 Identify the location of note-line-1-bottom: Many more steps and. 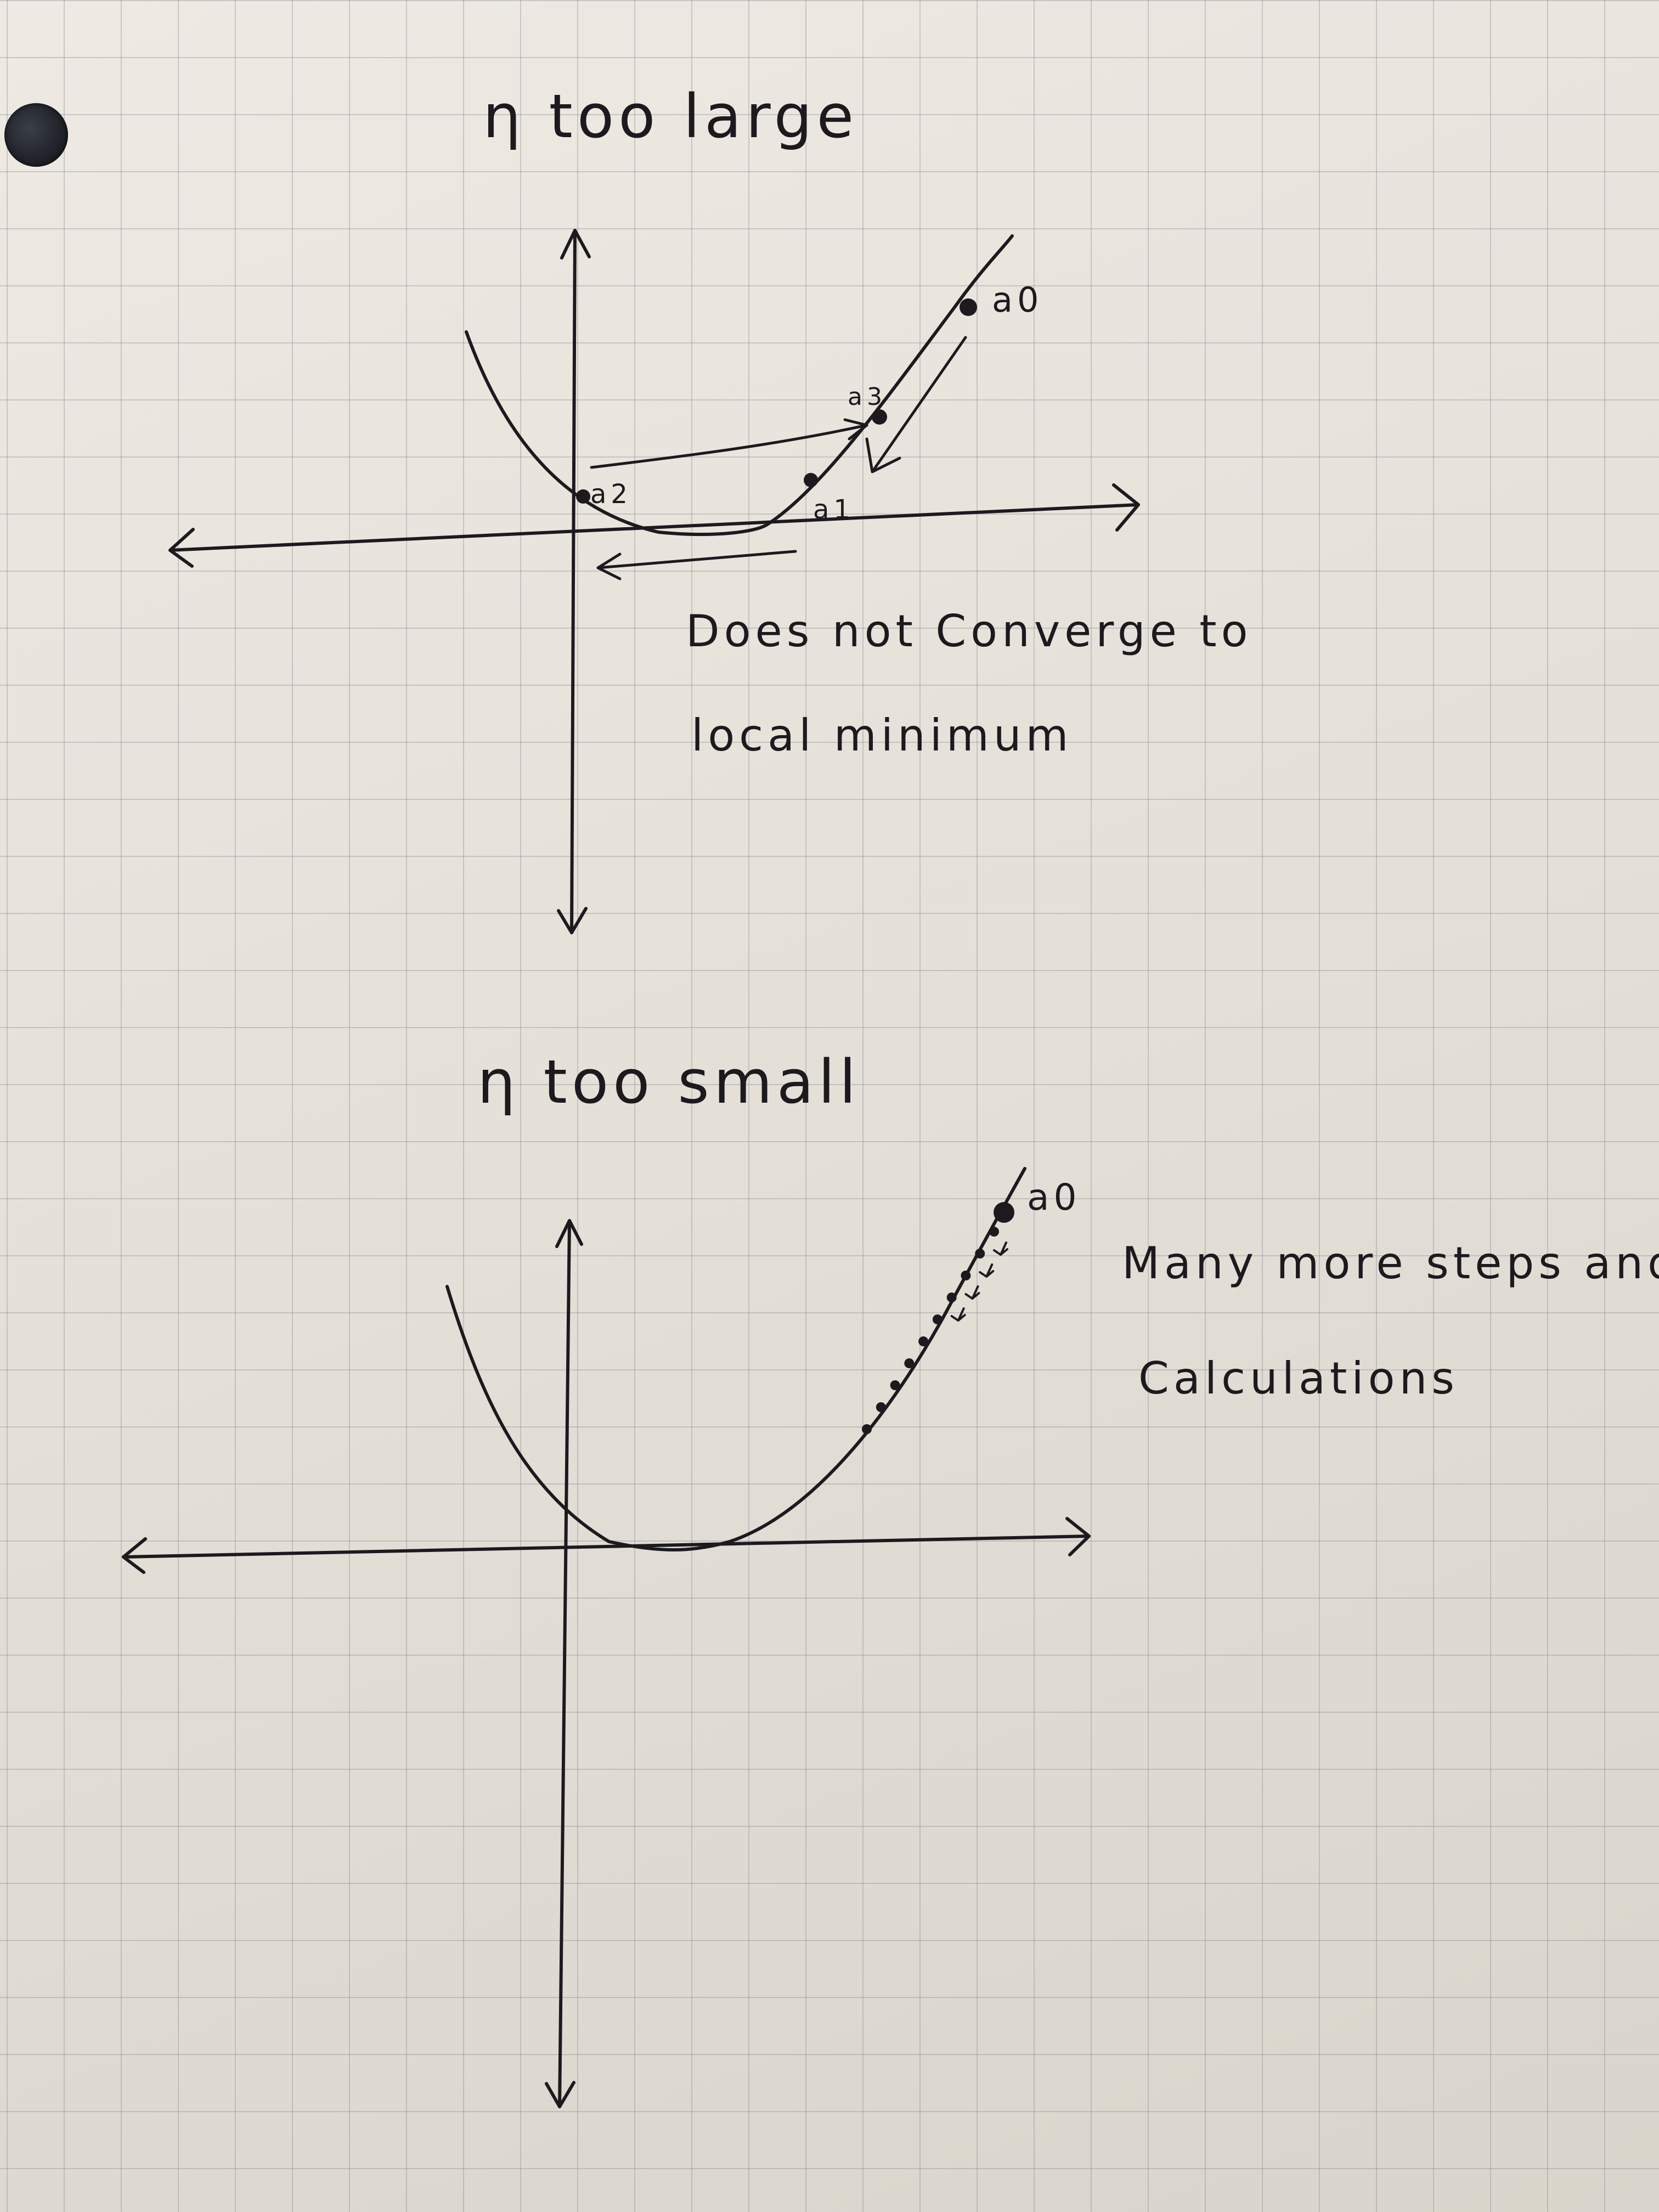
(1390, 1263).